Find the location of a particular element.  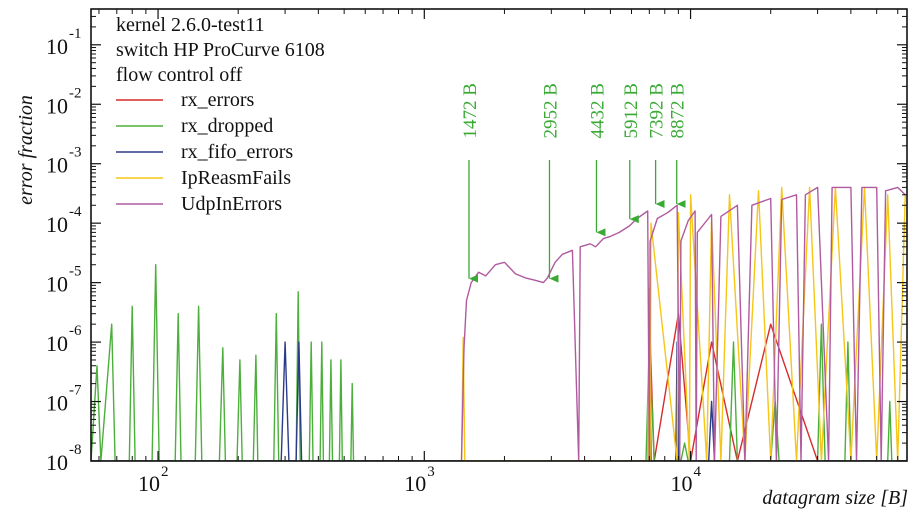

x-tick-label: 10 2 is located at coordinates (153, 480).